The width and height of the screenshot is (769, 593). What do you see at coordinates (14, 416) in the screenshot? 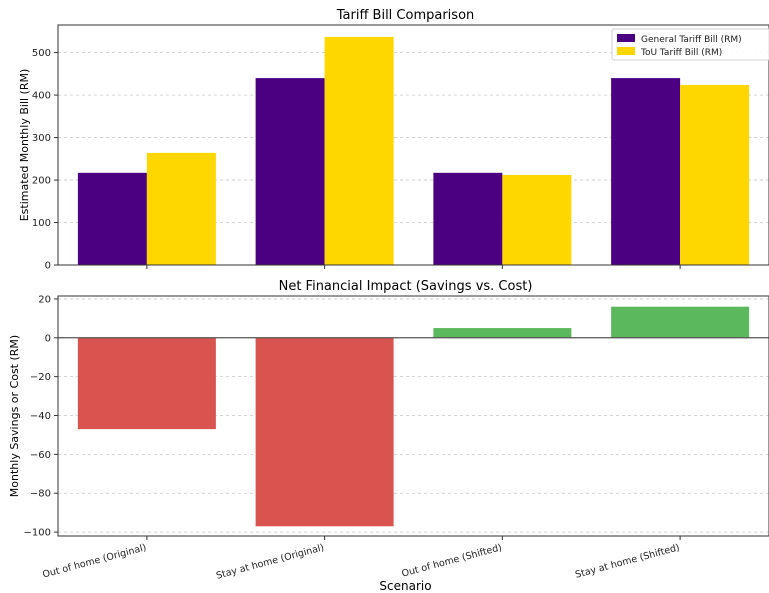
I see `bottom-y-axis-label: Monthly Savings or Cost (RM)` at bounding box center [14, 416].